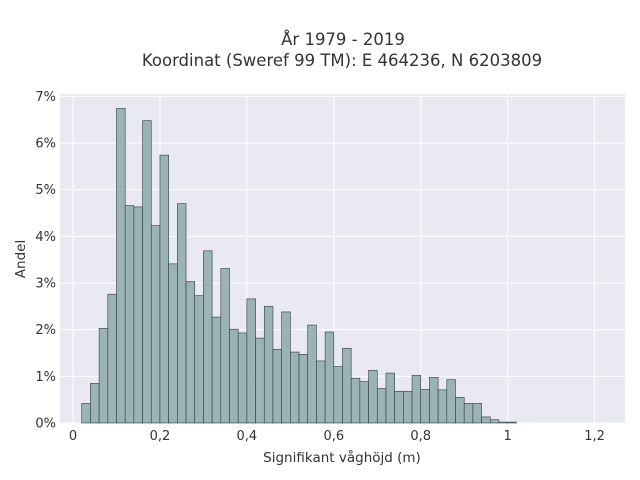 Image resolution: width=640 pixels, height=480 pixels. Describe the element at coordinates (247, 436) in the screenshot. I see `x-tick-label: 0,4` at that location.